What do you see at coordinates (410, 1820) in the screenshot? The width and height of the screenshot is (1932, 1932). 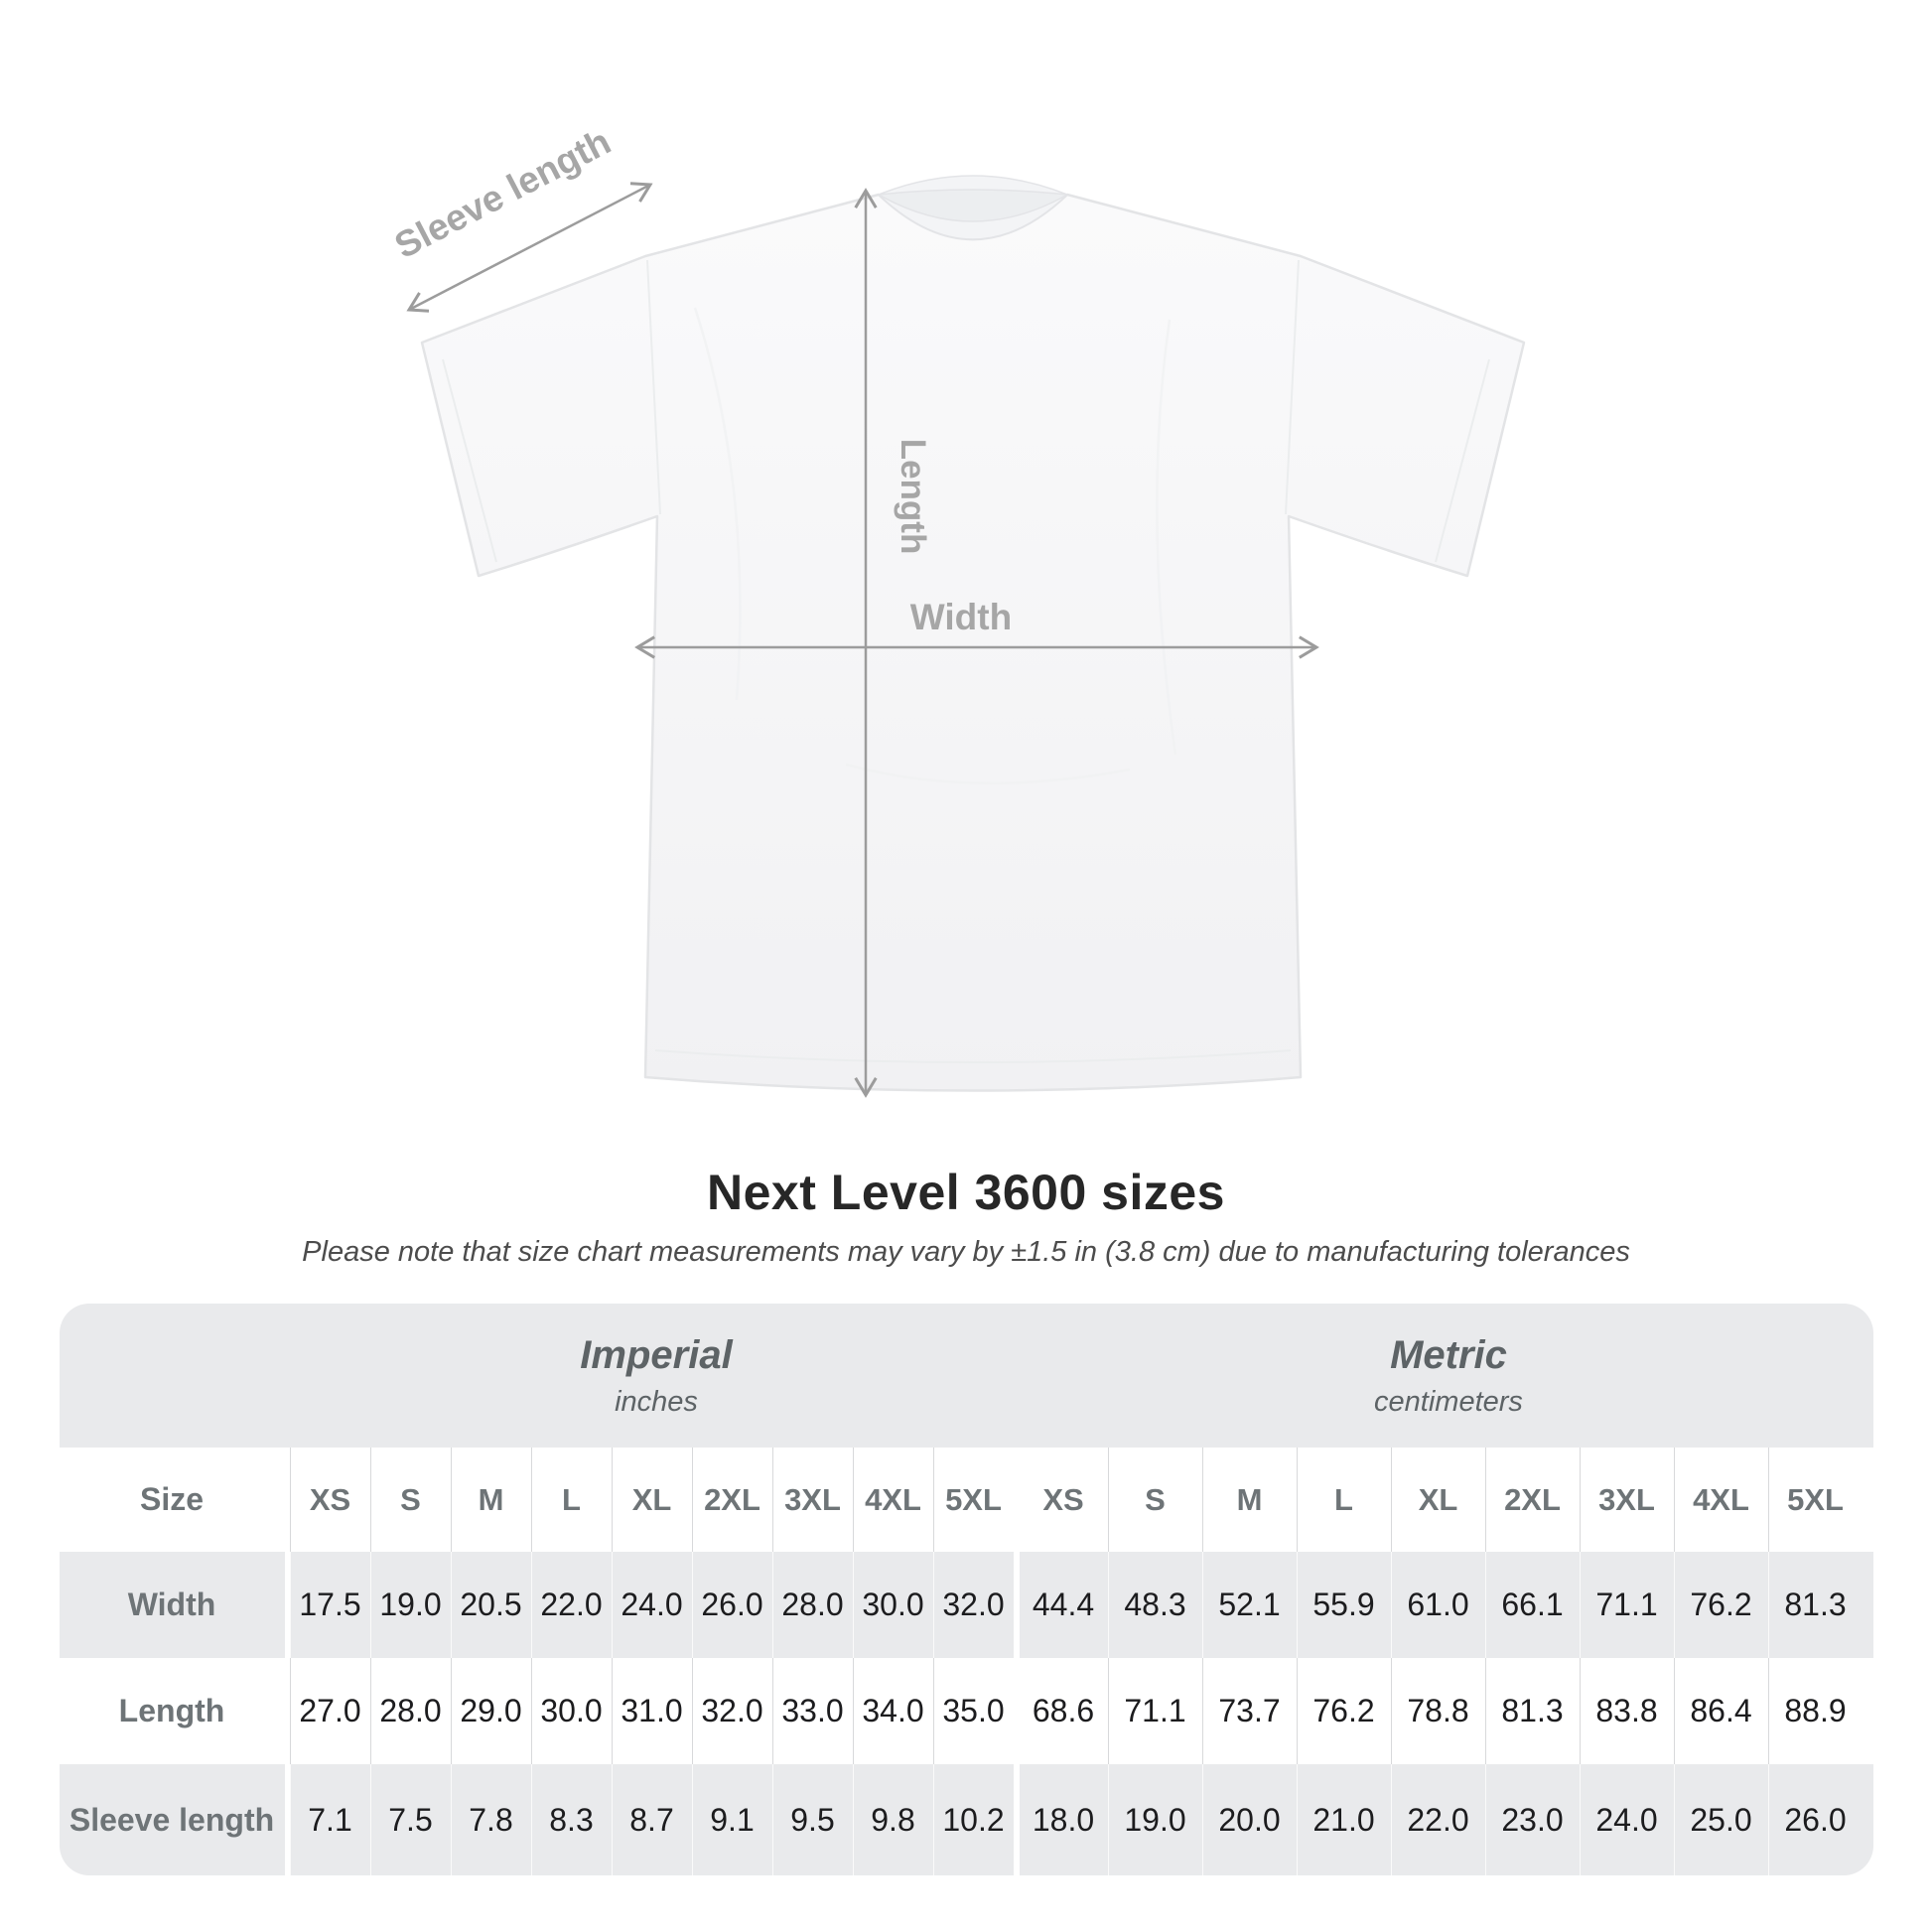 I see `table-cell: 7.5` at bounding box center [410, 1820].